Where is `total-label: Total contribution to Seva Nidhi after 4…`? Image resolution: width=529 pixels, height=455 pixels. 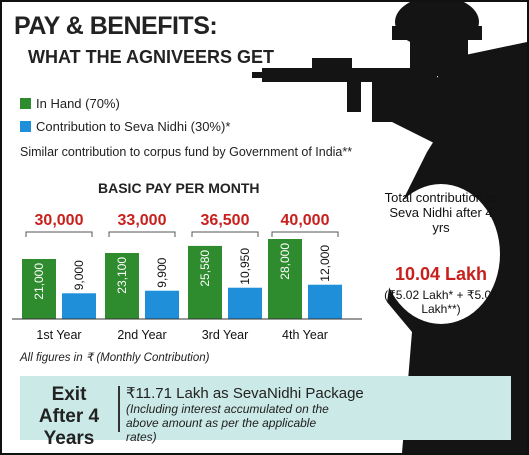
total-label: Total contribution to Seva Nidhi after 4… is located at coordinates (441, 212).